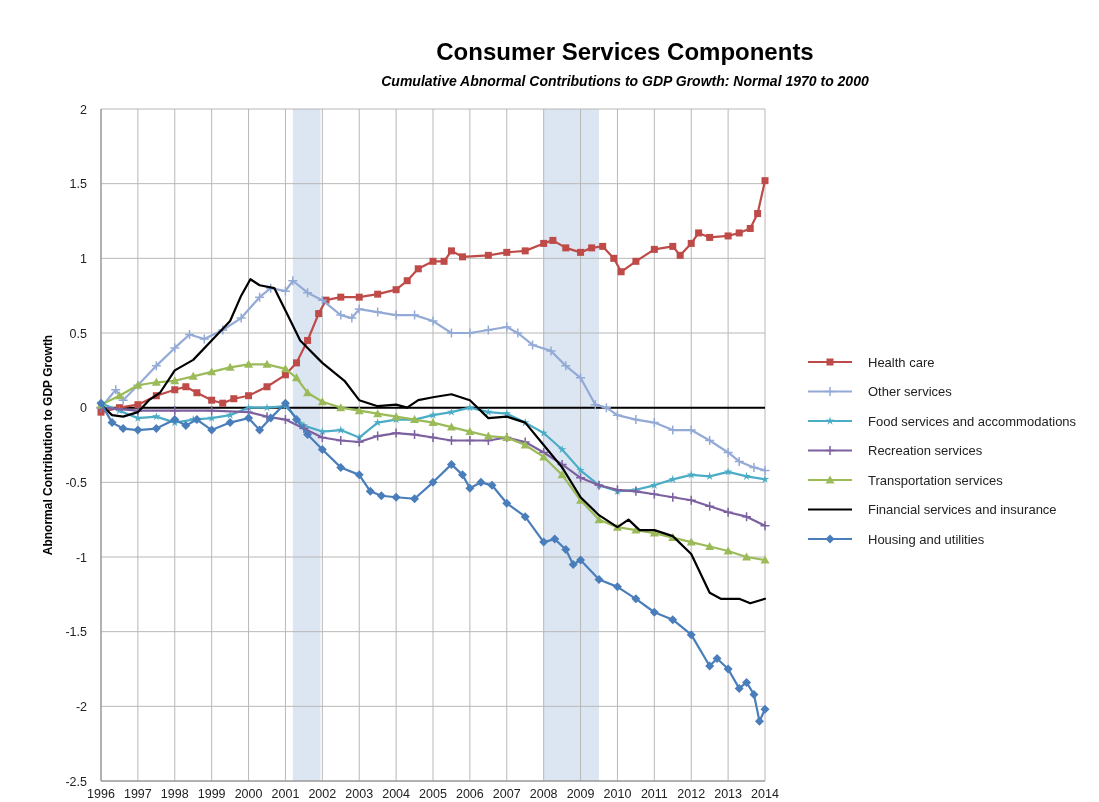 The width and height of the screenshot is (1099, 802). Describe the element at coordinates (137, 794) in the screenshot. I see `x-tick-label: 1997` at that location.